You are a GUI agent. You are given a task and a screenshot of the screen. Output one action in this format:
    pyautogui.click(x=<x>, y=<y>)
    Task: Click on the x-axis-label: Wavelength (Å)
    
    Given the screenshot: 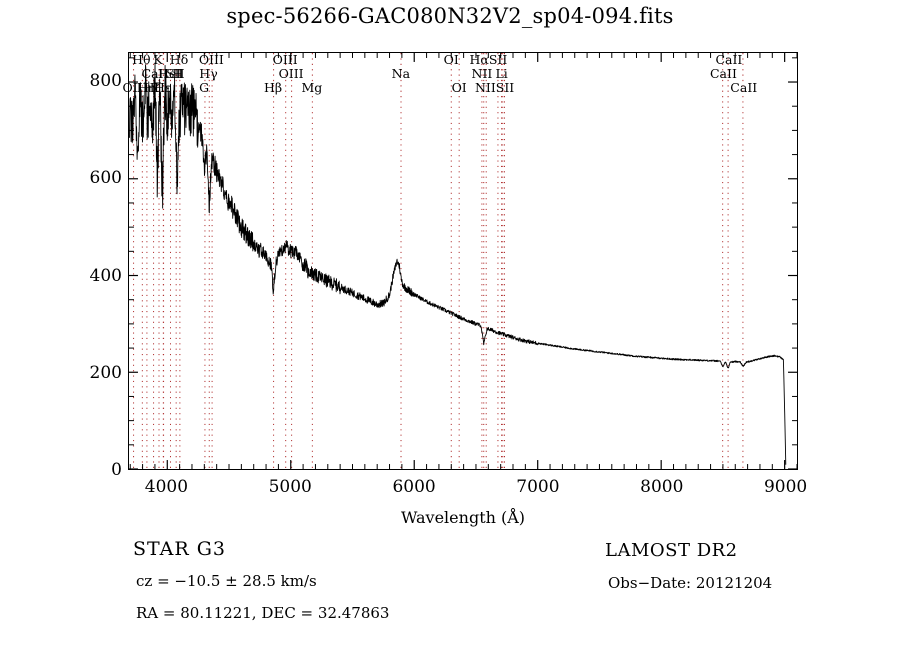 What is the action you would take?
    pyautogui.click(x=463, y=517)
    